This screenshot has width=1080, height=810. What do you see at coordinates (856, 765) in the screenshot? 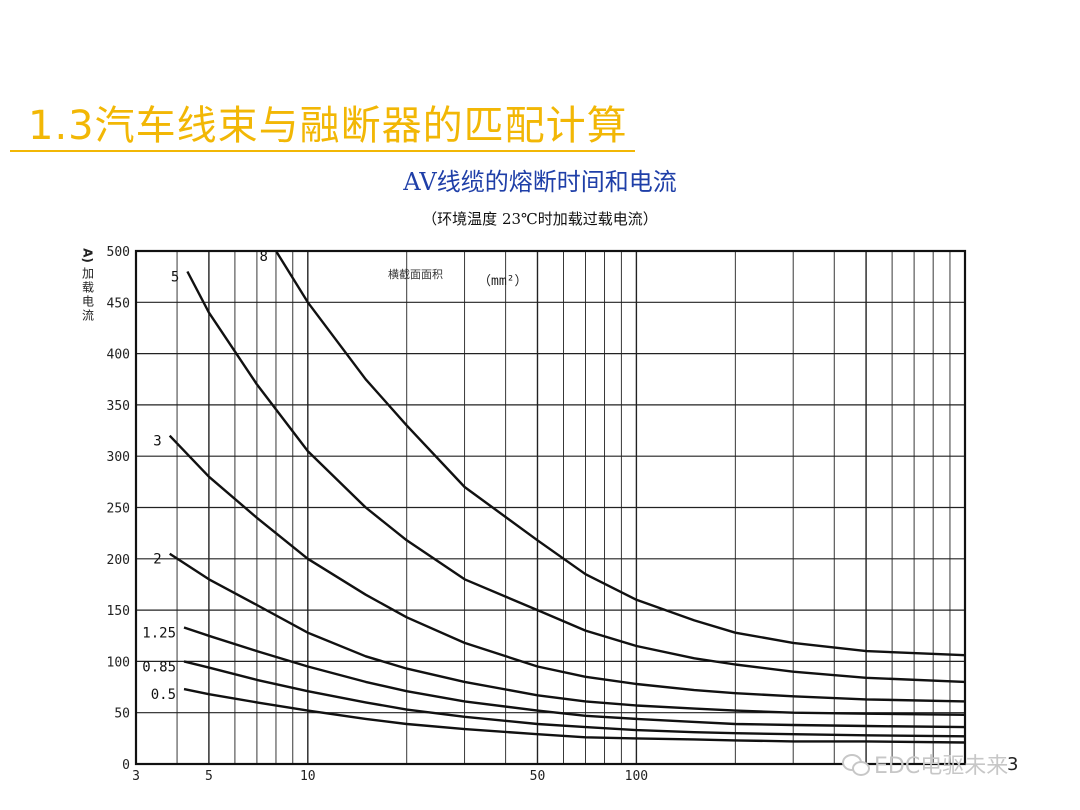
I see `wechat-icon` at bounding box center [856, 765].